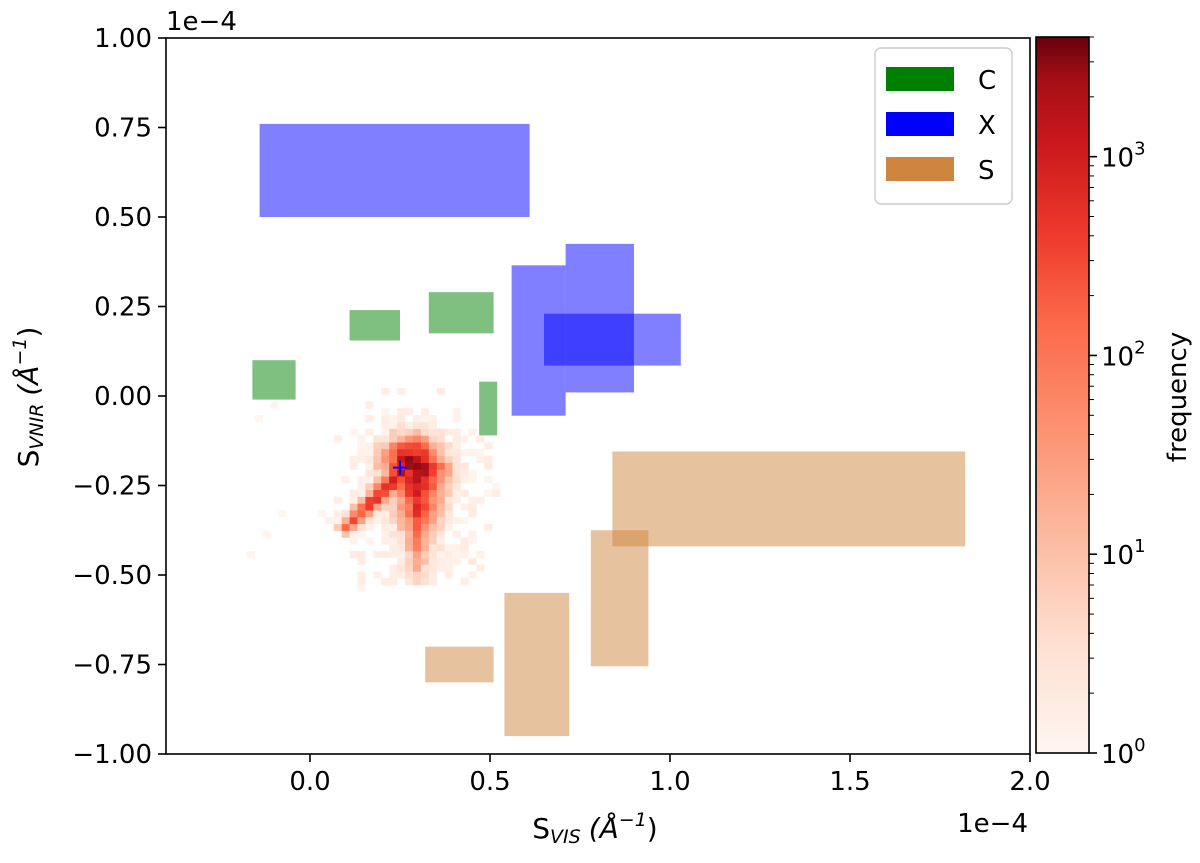 The height and width of the screenshot is (863, 1200). I want to click on colorbar-tick-label: 103, so click(1123, 156).